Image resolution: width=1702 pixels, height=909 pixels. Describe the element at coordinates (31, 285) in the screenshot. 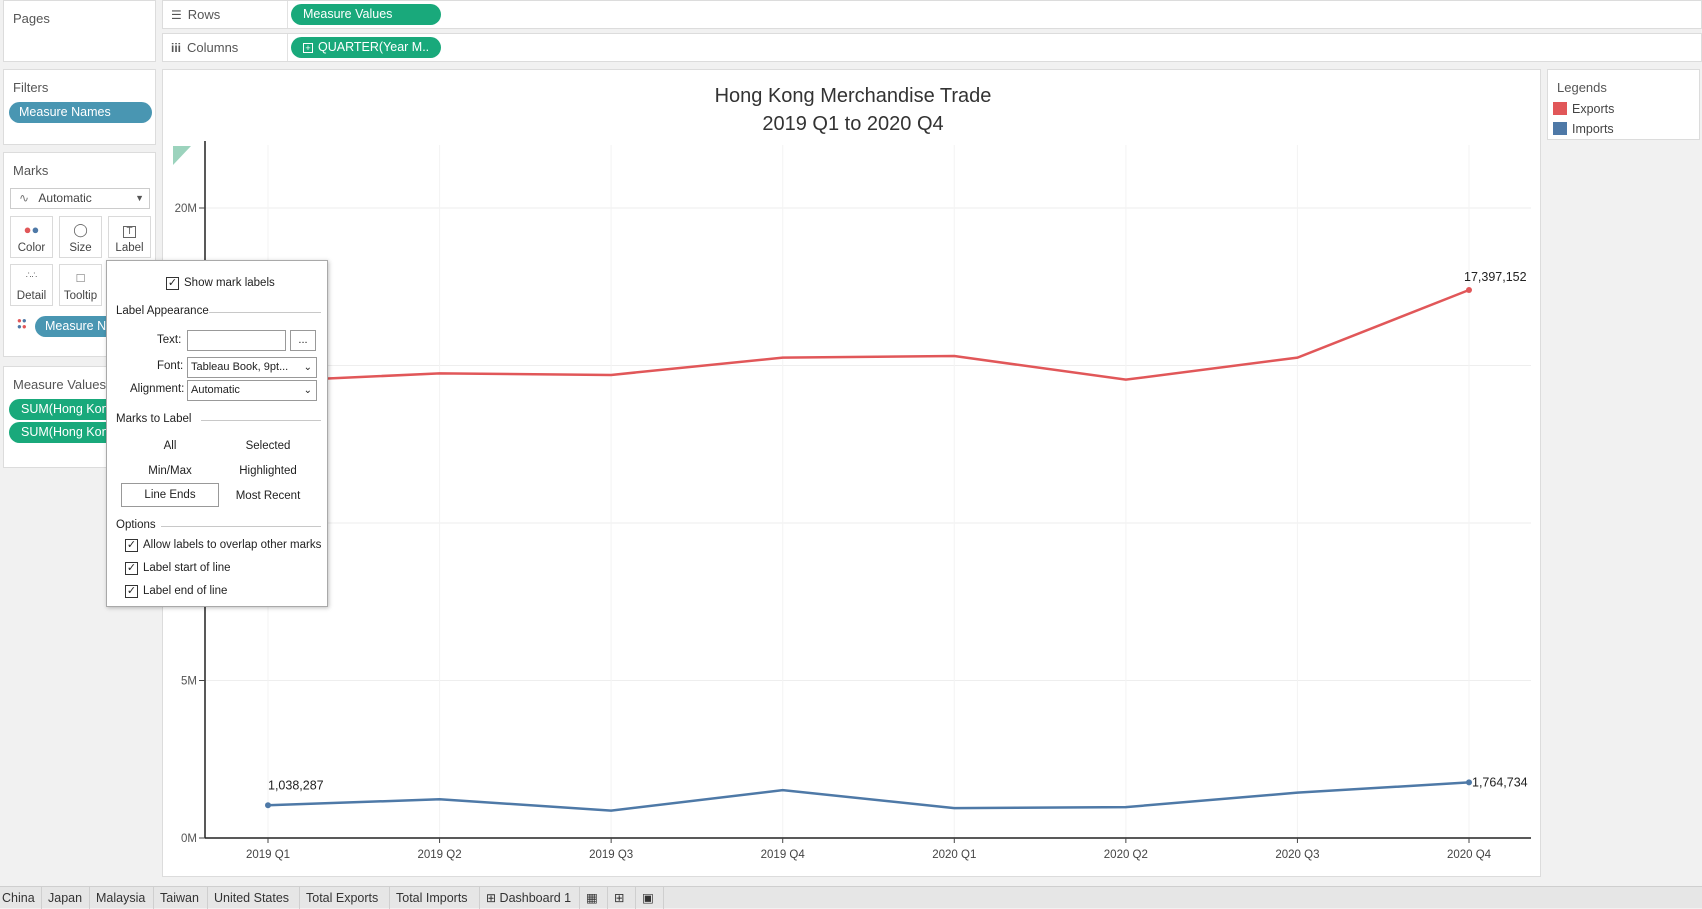

I see `detail-button: ∴∴ Detail` at that location.